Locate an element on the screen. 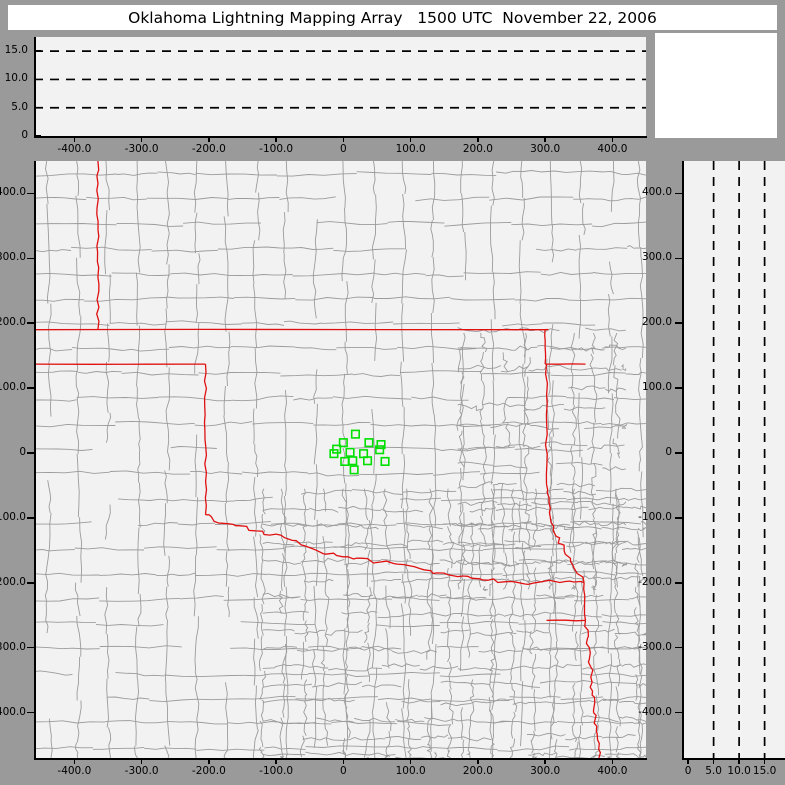  top-panel-y-axis is located at coordinates (35, 87).